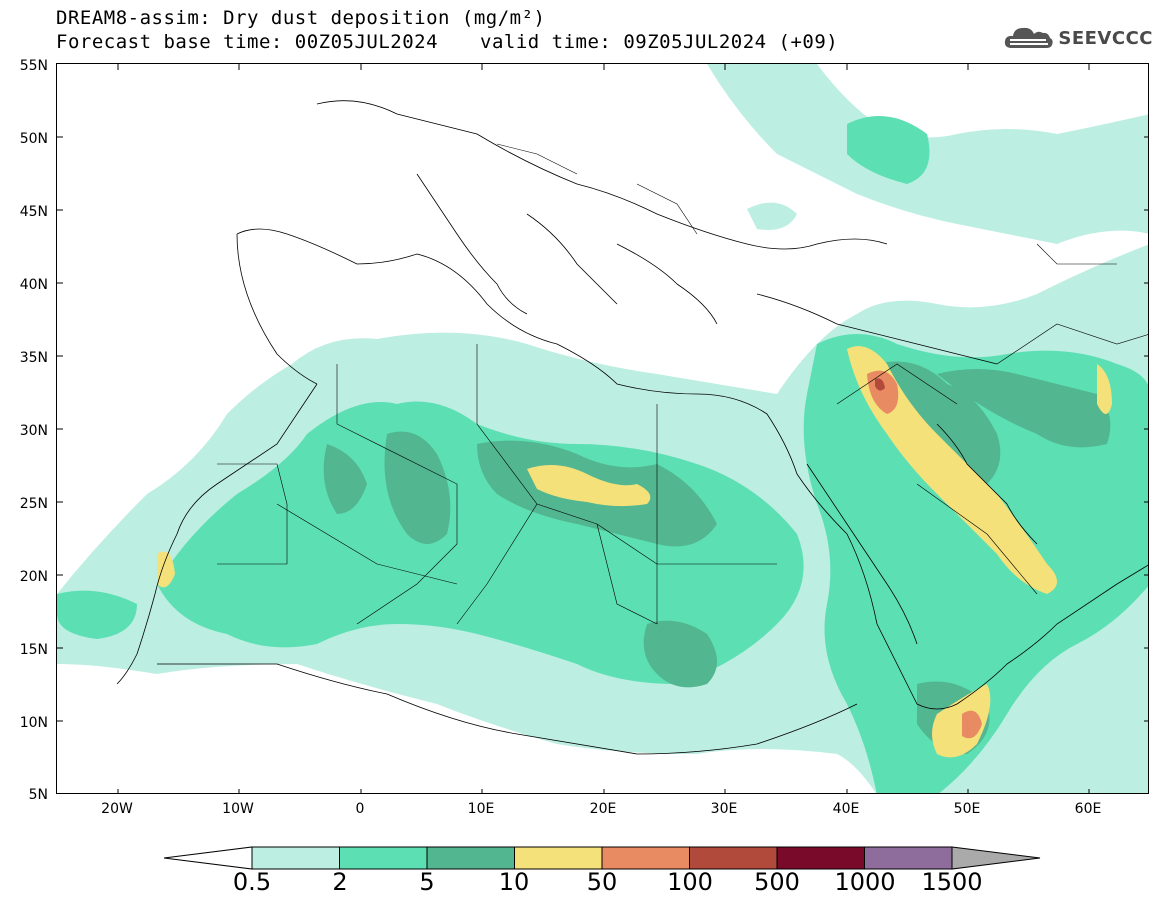  What do you see at coordinates (1029, 37) in the screenshot?
I see `cloud-icon` at bounding box center [1029, 37].